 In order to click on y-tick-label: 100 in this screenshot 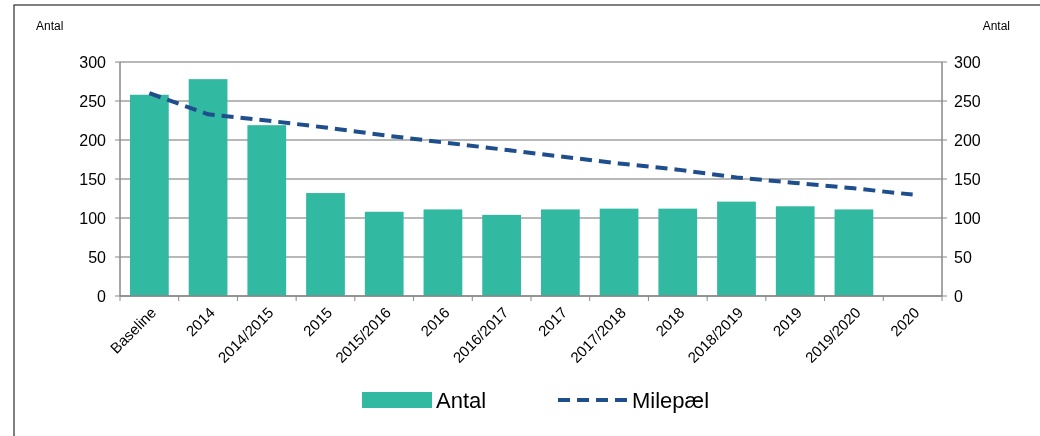, I will do `click(93, 218)`.